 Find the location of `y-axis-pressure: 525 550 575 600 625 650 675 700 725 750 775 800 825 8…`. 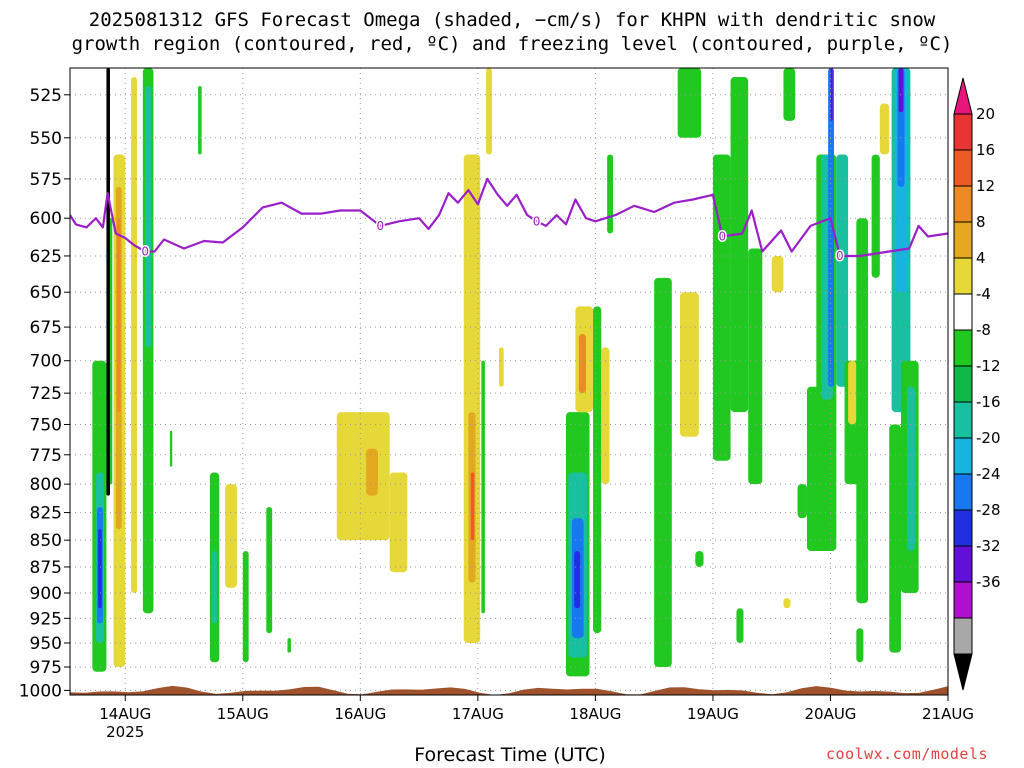

y-axis-pressure: 525 550 575 600 625 650 675 700 725 750 775 800 825 8… is located at coordinates (44, 393).